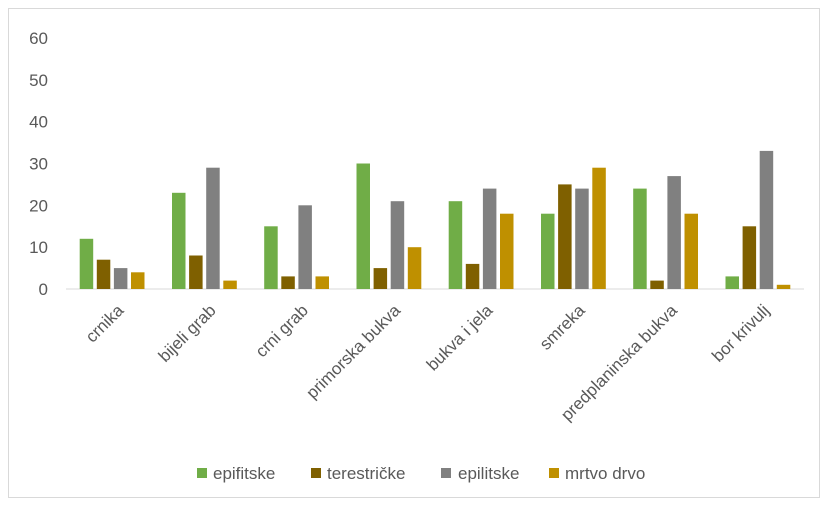  Describe the element at coordinates (605, 473) in the screenshot. I see `legend-label: mrtvo drvo` at that location.